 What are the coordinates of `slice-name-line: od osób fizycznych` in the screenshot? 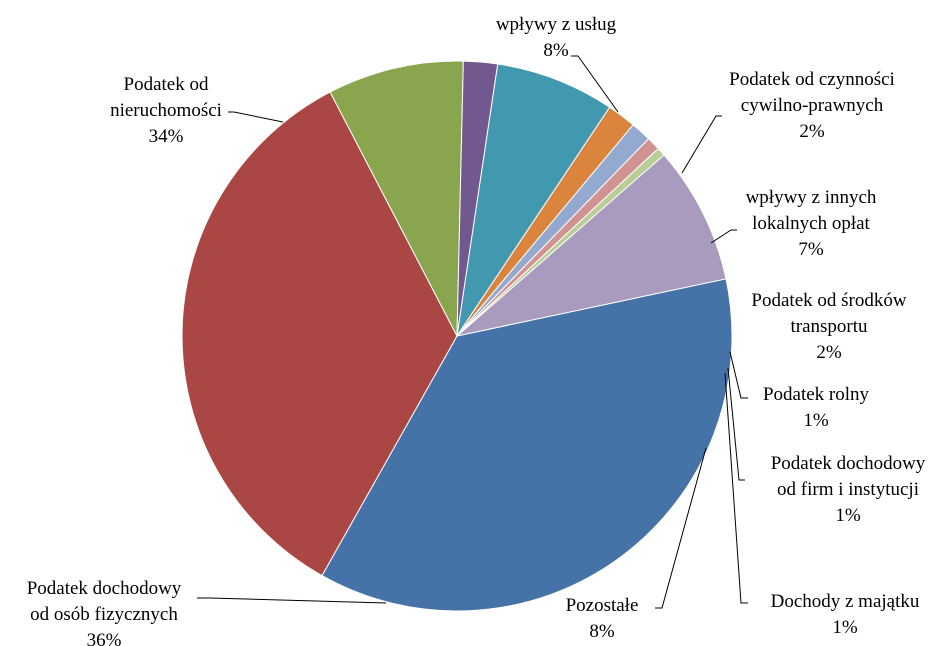 It's located at (104, 614).